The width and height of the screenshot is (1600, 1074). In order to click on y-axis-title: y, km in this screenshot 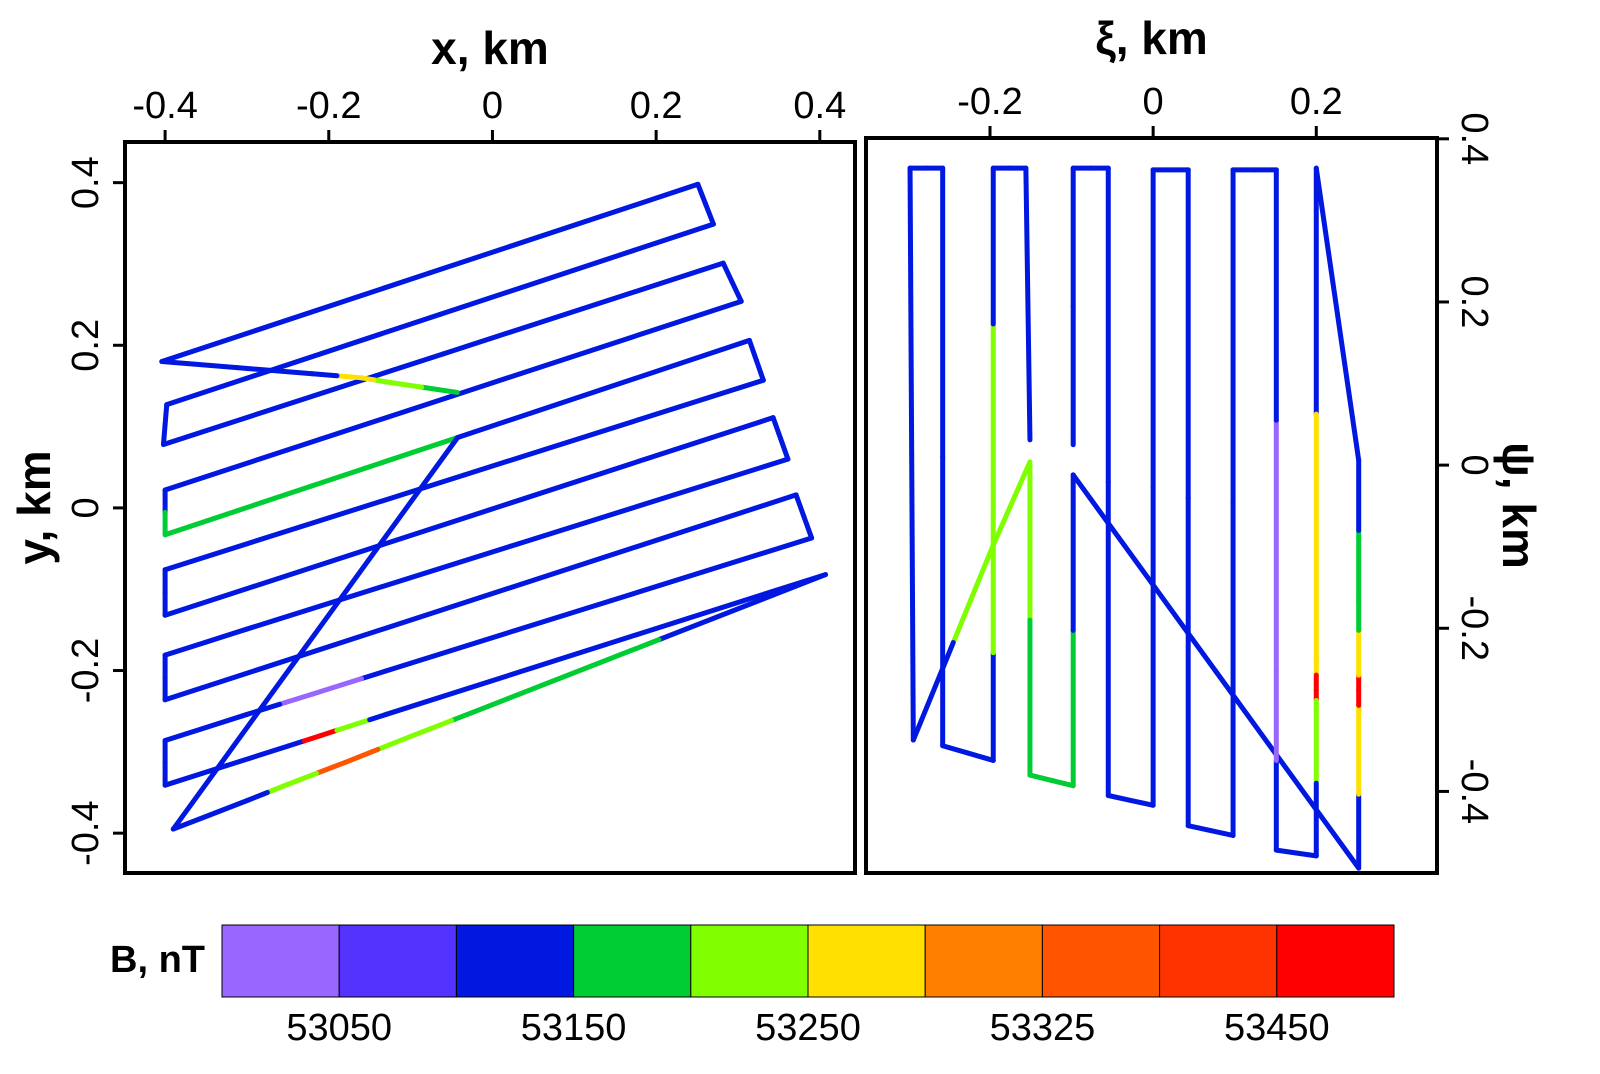, I will do `click(34, 507)`.